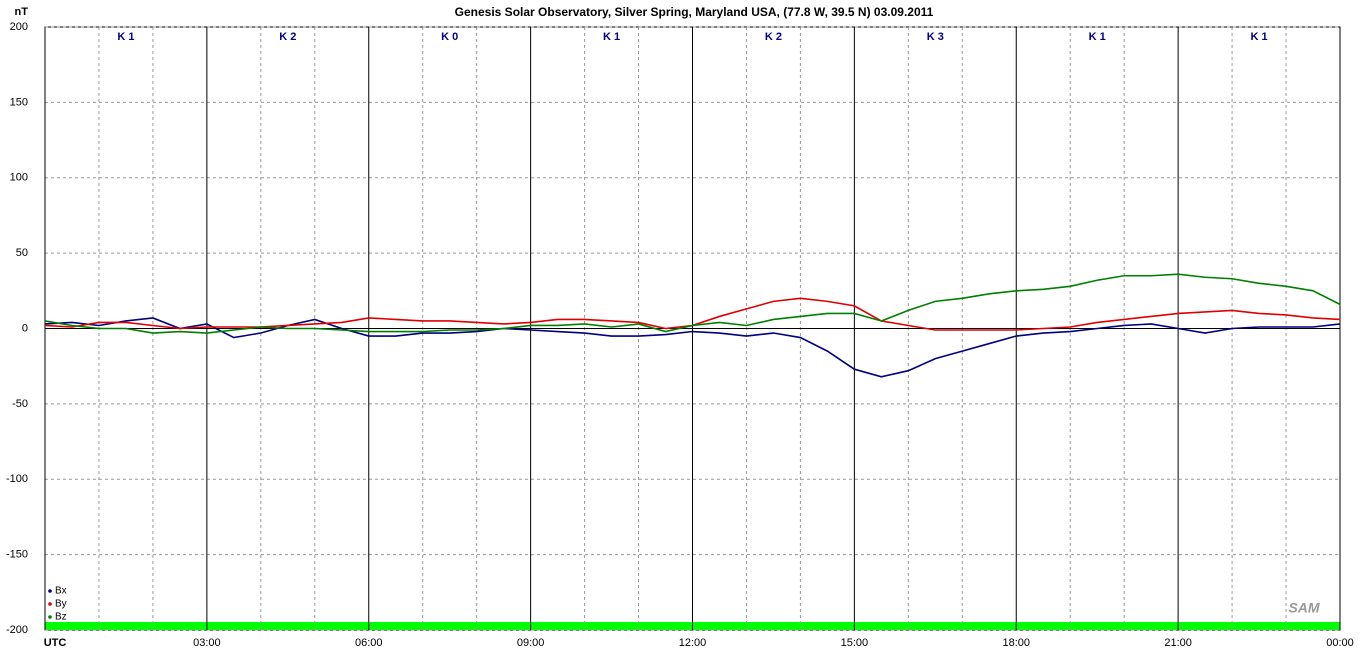  I want to click on y-tick-label: 150, so click(19, 102).